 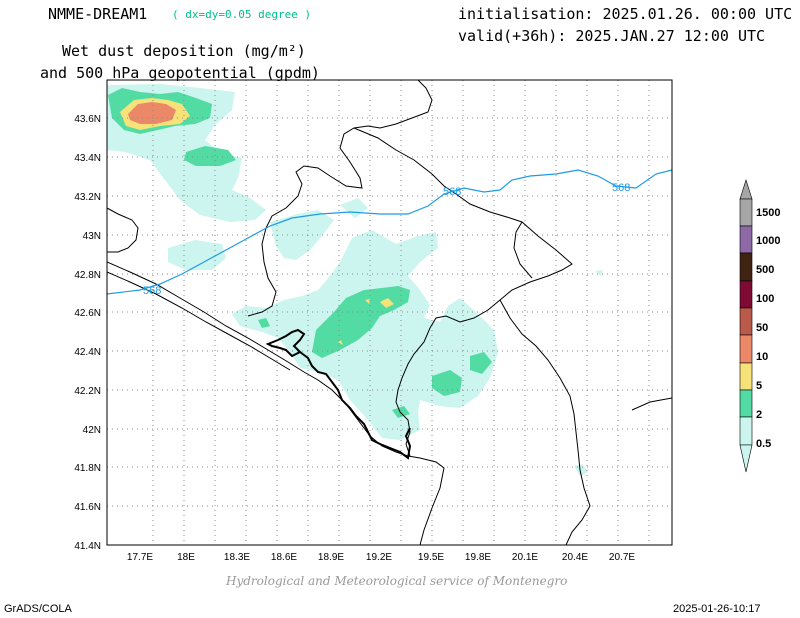 What do you see at coordinates (186, 557) in the screenshot?
I see `lon-label: 18E` at bounding box center [186, 557].